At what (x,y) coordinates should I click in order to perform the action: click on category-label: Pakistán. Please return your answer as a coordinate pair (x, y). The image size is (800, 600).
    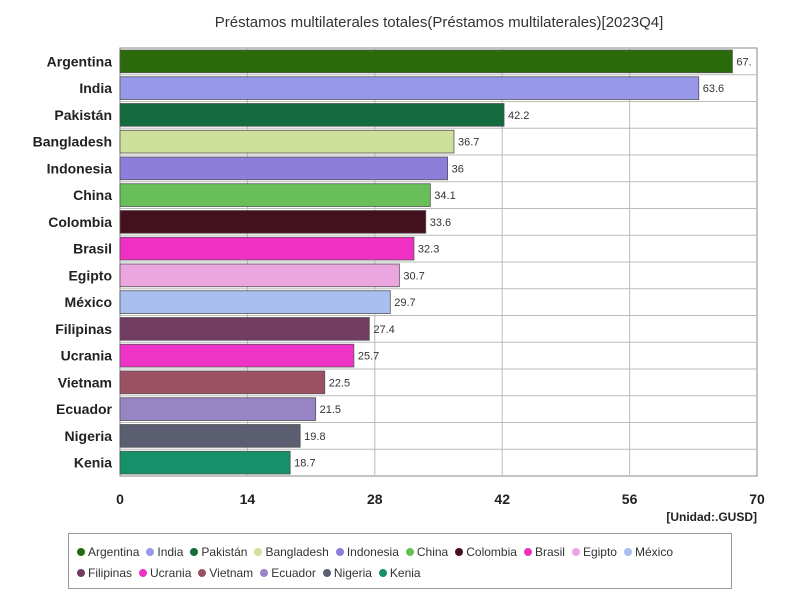
    Looking at the image, I should click on (83, 115).